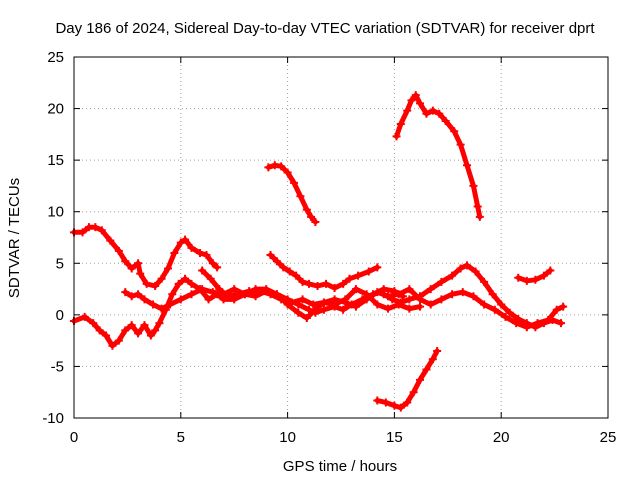 Image resolution: width=640 pixels, height=480 pixels. Describe the element at coordinates (55, 109) in the screenshot. I see `y-tick-label: 20` at that location.